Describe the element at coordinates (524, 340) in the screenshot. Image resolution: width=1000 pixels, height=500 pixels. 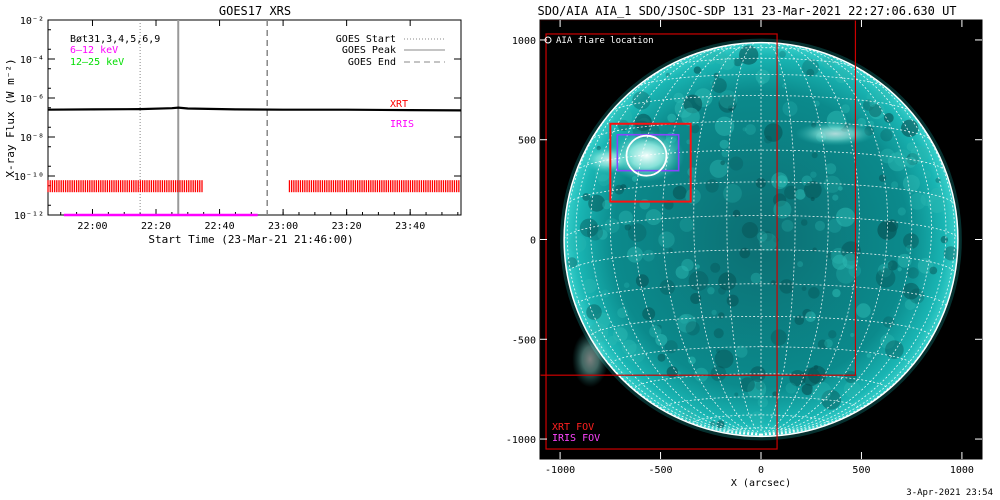
I see `aia-y-tick-label: -500` at that location.